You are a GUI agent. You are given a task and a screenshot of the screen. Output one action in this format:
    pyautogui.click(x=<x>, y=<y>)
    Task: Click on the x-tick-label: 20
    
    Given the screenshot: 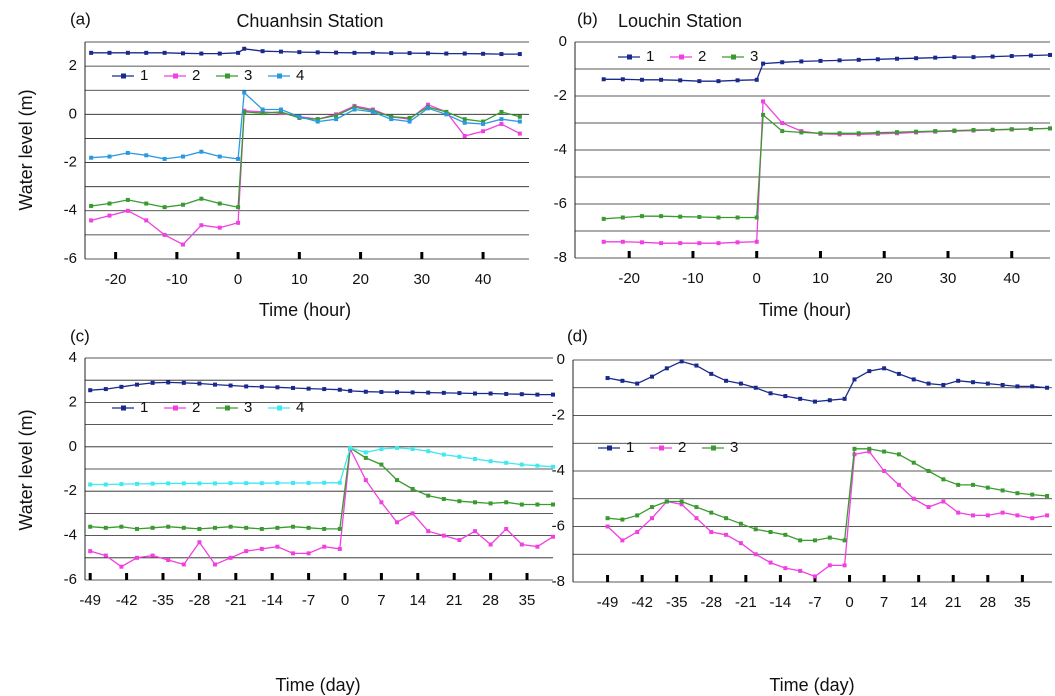 What is the action you would take?
    pyautogui.click(x=360, y=279)
    